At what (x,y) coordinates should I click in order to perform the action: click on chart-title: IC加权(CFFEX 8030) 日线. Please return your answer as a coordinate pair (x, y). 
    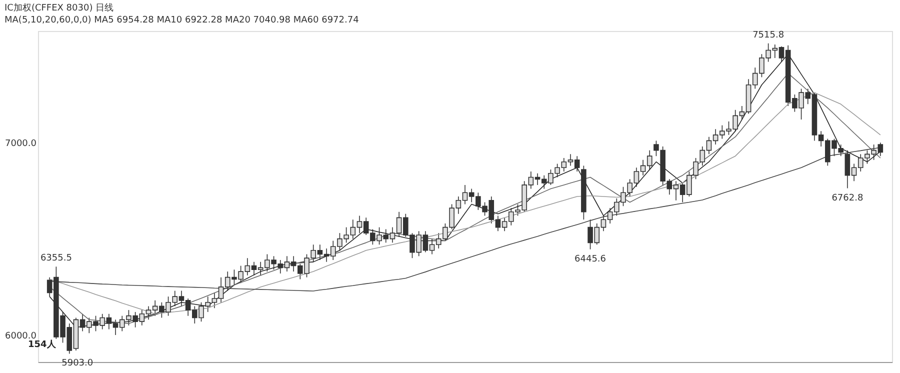
    Looking at the image, I should click on (59, 8).